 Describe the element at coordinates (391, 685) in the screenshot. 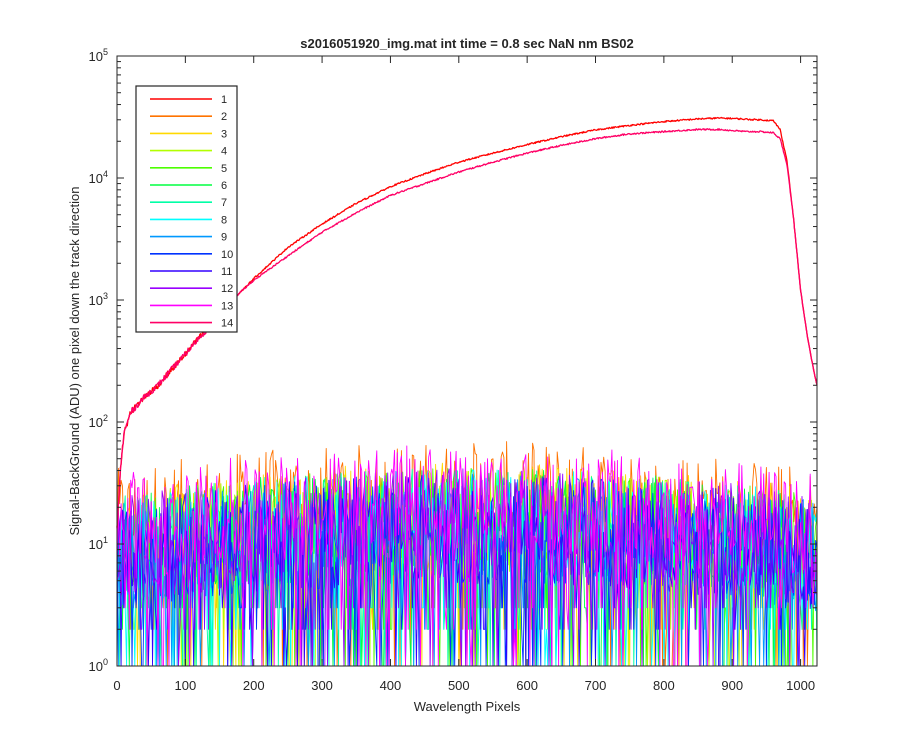

I see `x-tick-label: 400` at that location.